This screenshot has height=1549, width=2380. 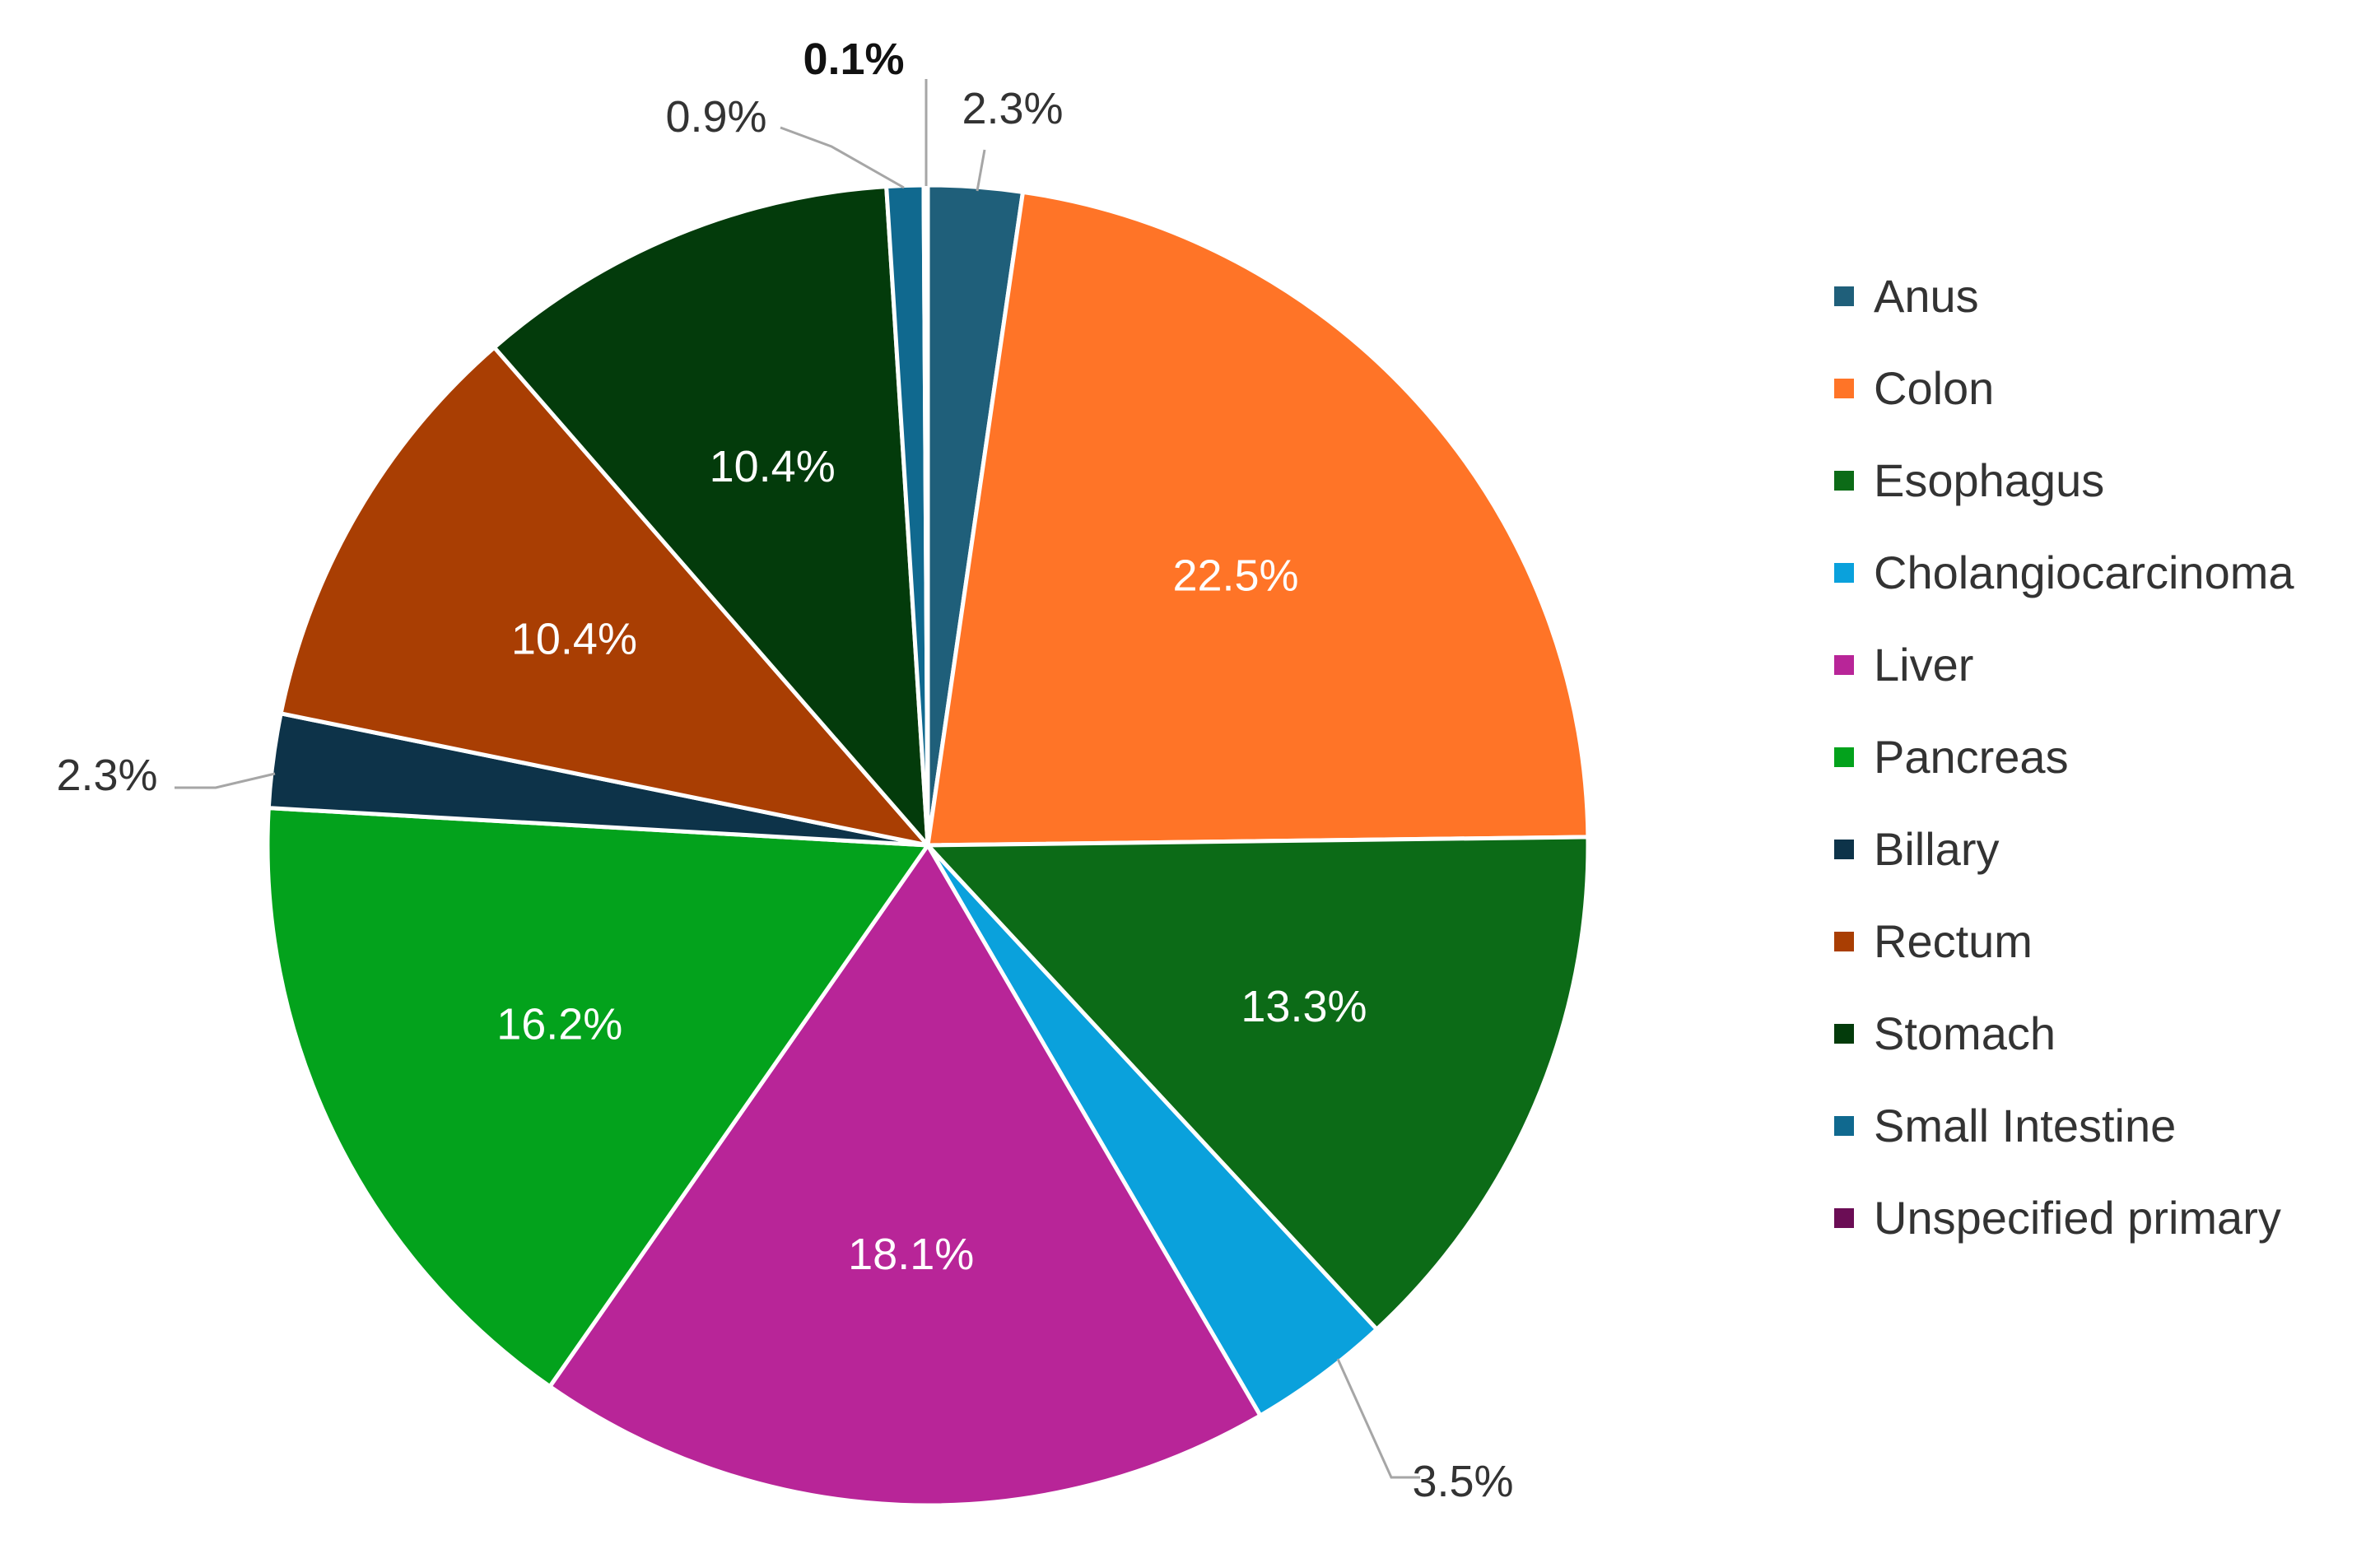 What do you see at coordinates (842, 157) in the screenshot?
I see `leader-line-small-intestine` at bounding box center [842, 157].